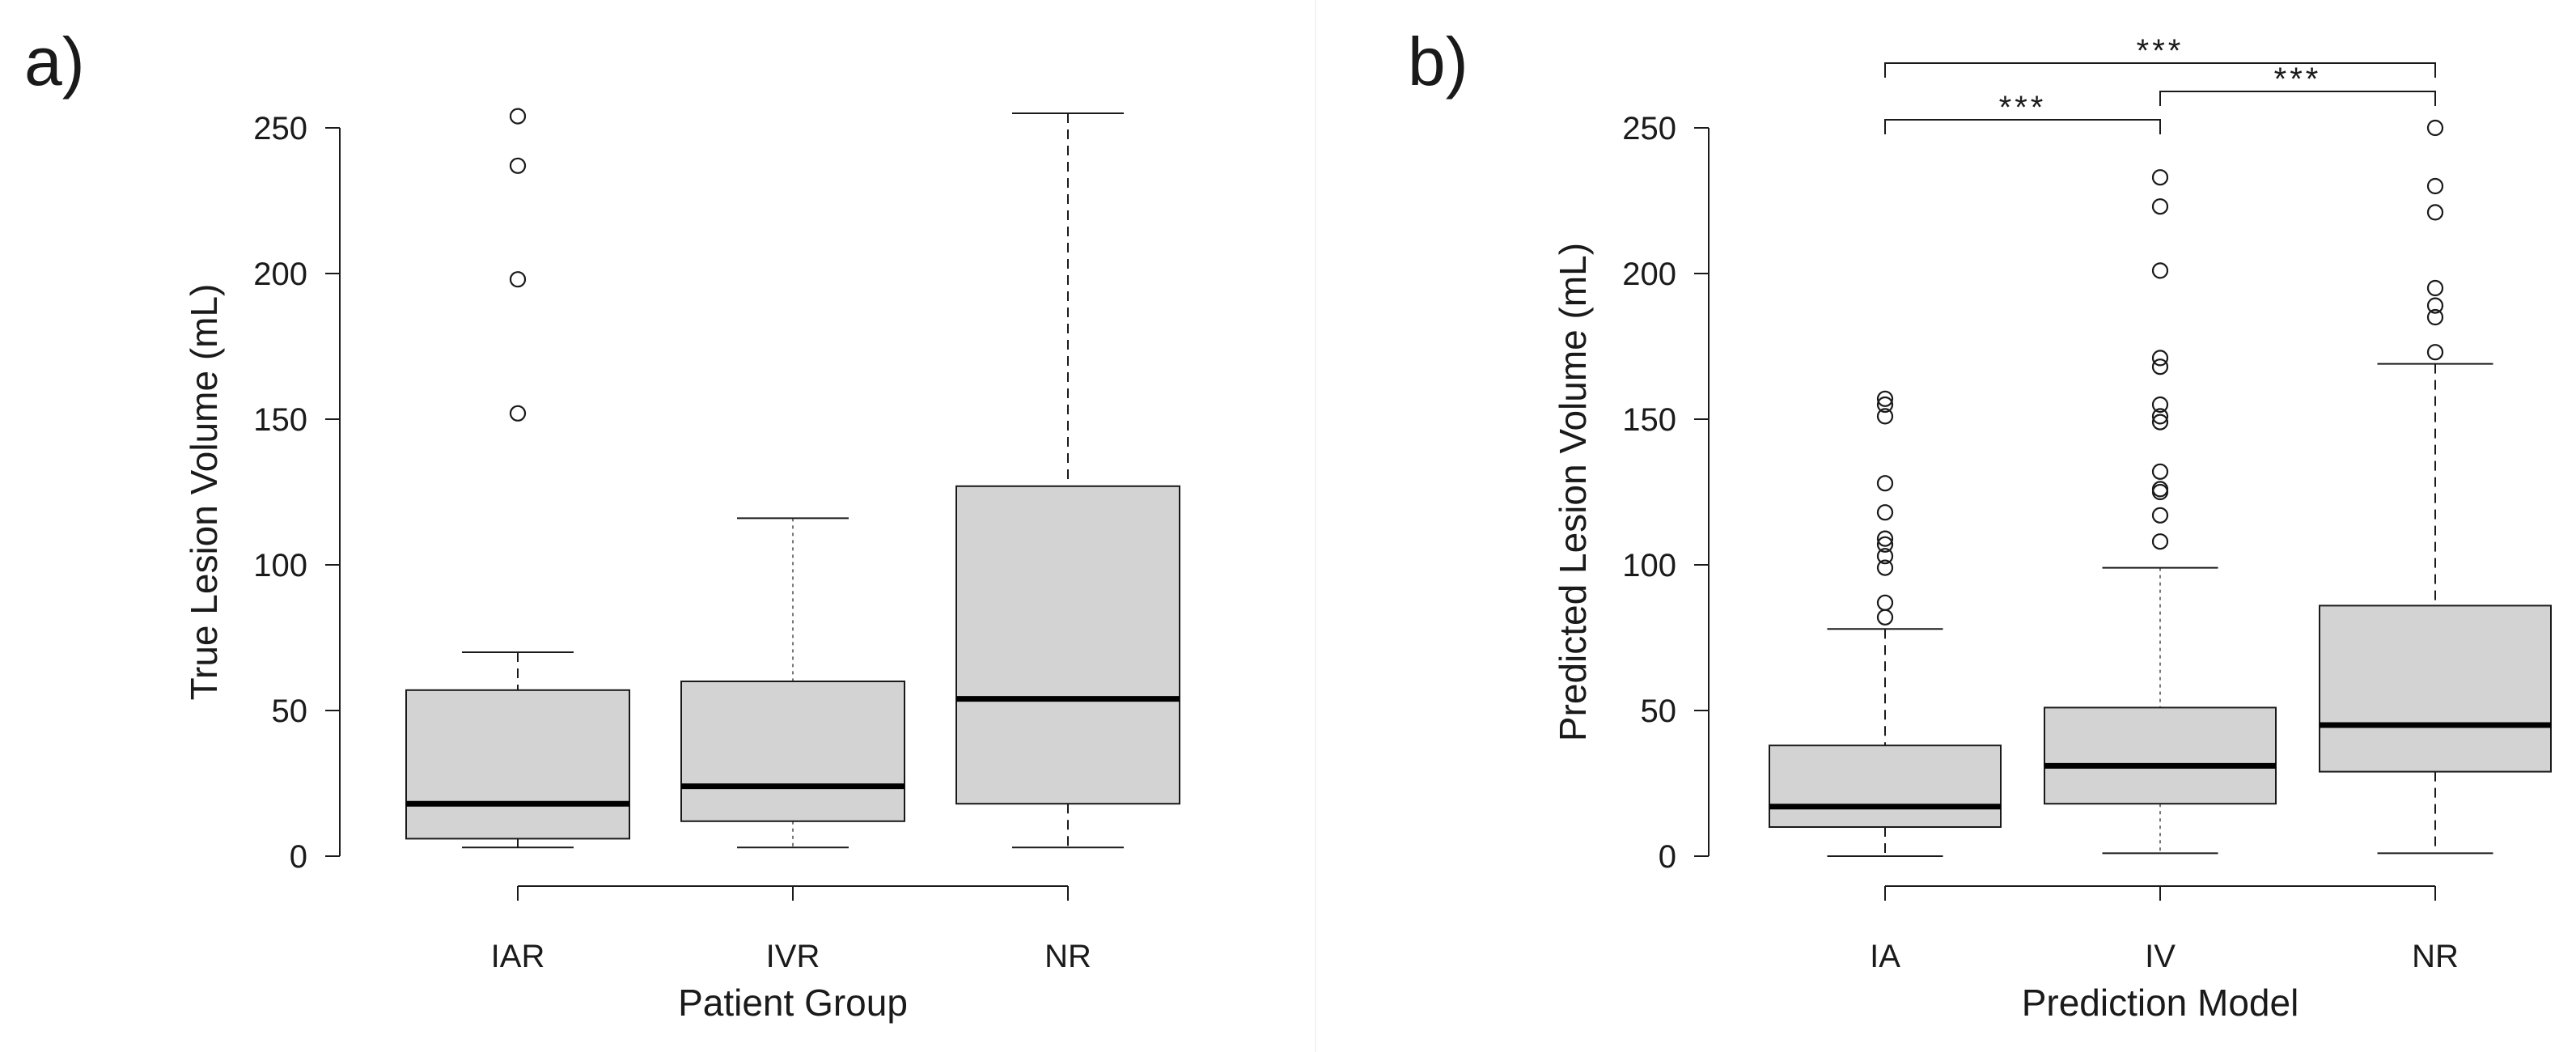 This screenshot has width=2576, height=1052. What do you see at coordinates (1573, 492) in the screenshot?
I see `y-axis-title: Predicted Lesion Volume (mL)` at bounding box center [1573, 492].